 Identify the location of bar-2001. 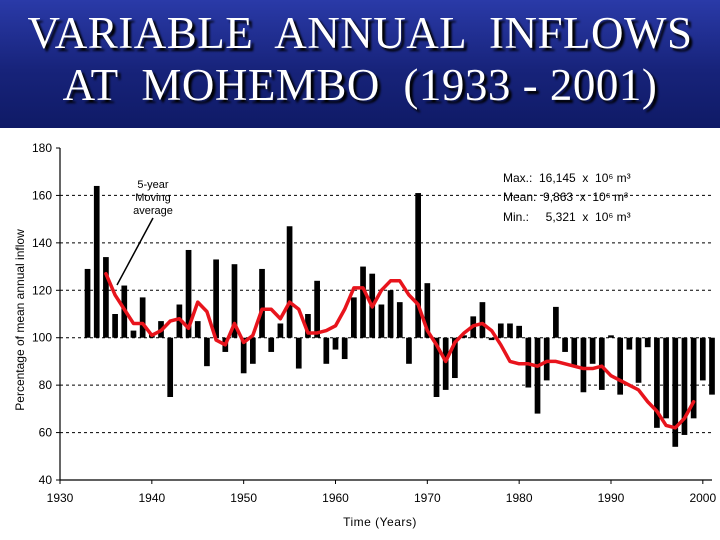
(712, 366).